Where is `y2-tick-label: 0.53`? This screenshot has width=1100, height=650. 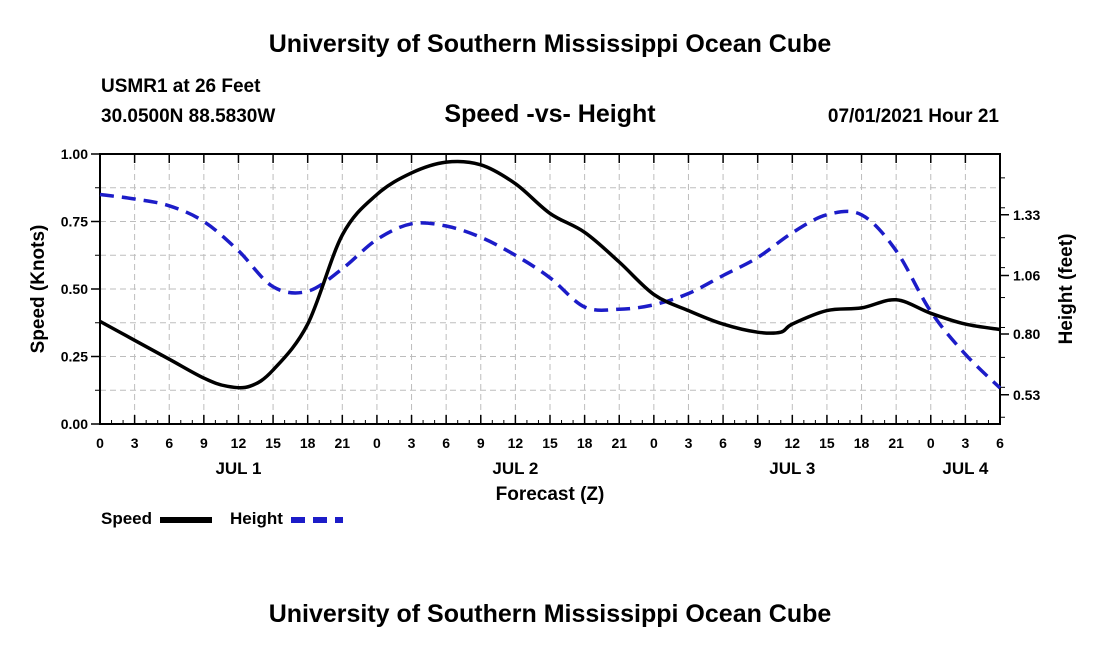 y2-tick-label: 0.53 is located at coordinates (1026, 395).